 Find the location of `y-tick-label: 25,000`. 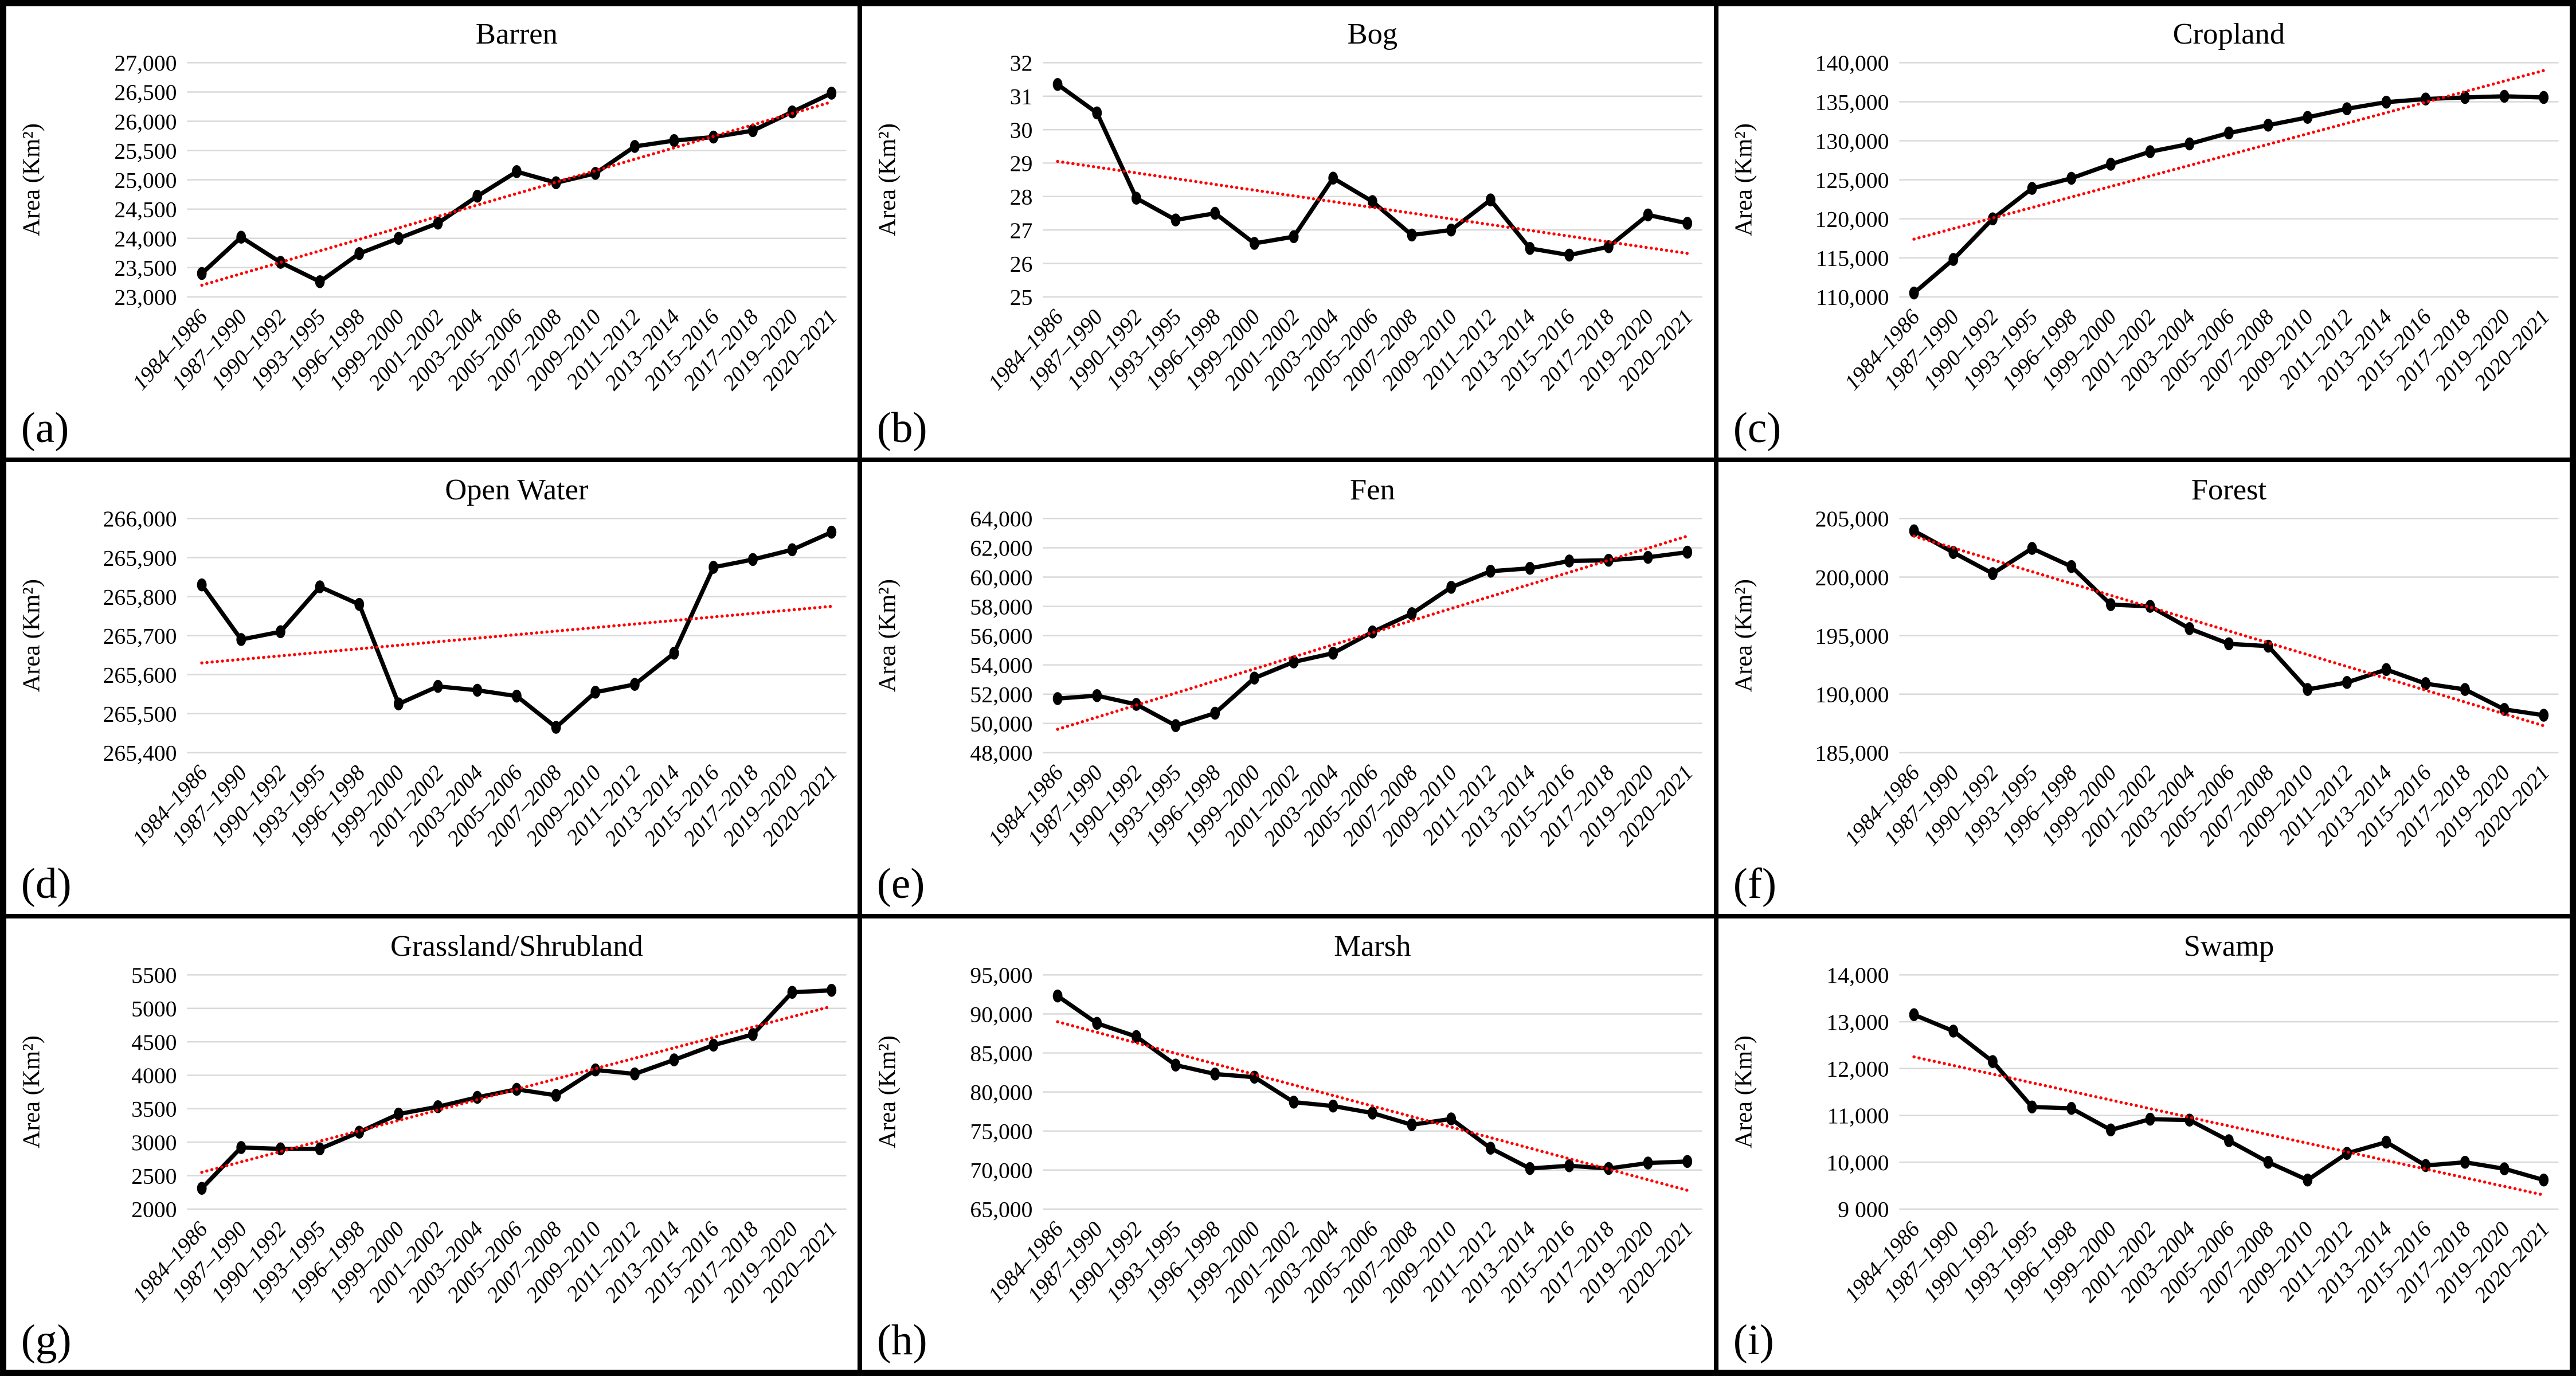

y-tick-label: 25,000 is located at coordinates (145, 180).